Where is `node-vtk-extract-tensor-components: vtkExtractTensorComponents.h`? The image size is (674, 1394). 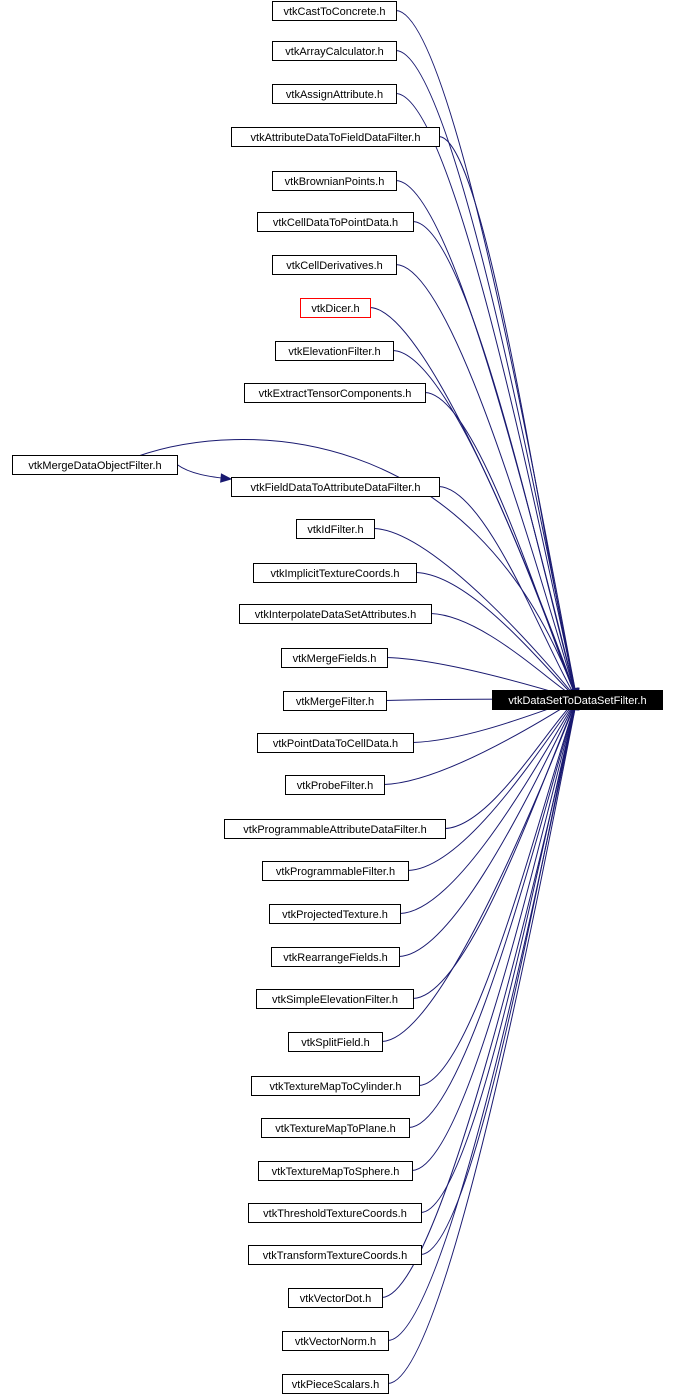
node-vtk-extract-tensor-components: vtkExtractTensorComponents.h is located at coordinates (335, 393).